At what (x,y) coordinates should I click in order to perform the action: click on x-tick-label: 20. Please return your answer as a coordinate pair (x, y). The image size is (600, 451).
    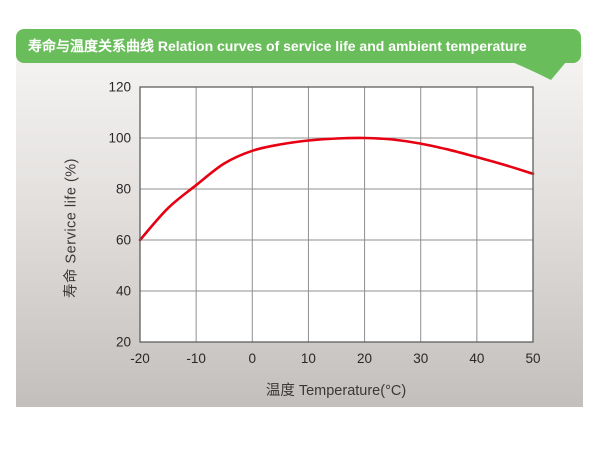
    Looking at the image, I should click on (365, 358).